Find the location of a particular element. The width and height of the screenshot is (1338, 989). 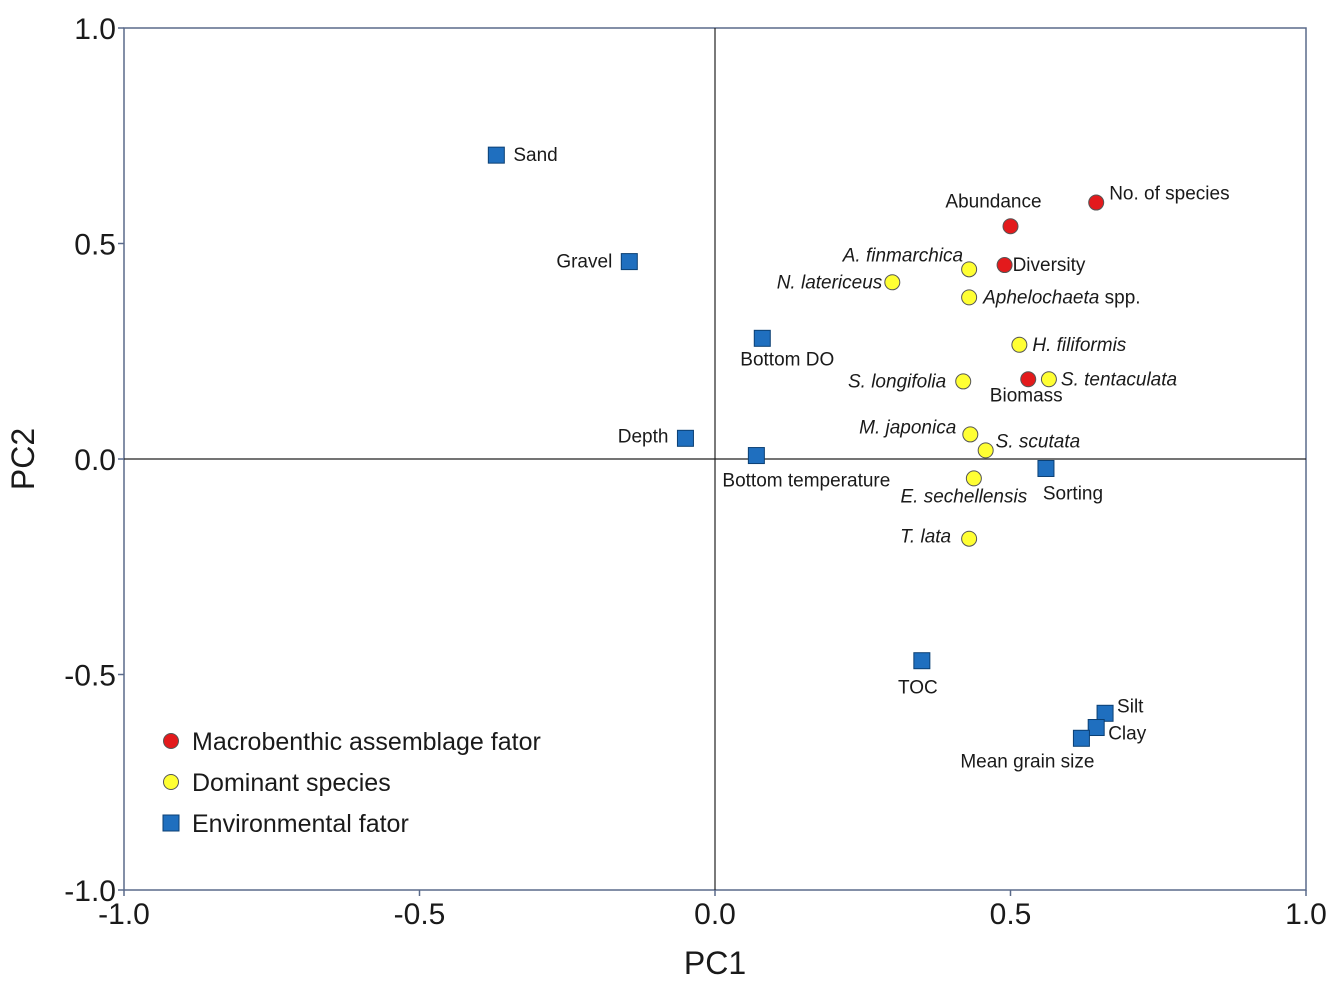

y-tick-label: -1.0 is located at coordinates (90, 891).